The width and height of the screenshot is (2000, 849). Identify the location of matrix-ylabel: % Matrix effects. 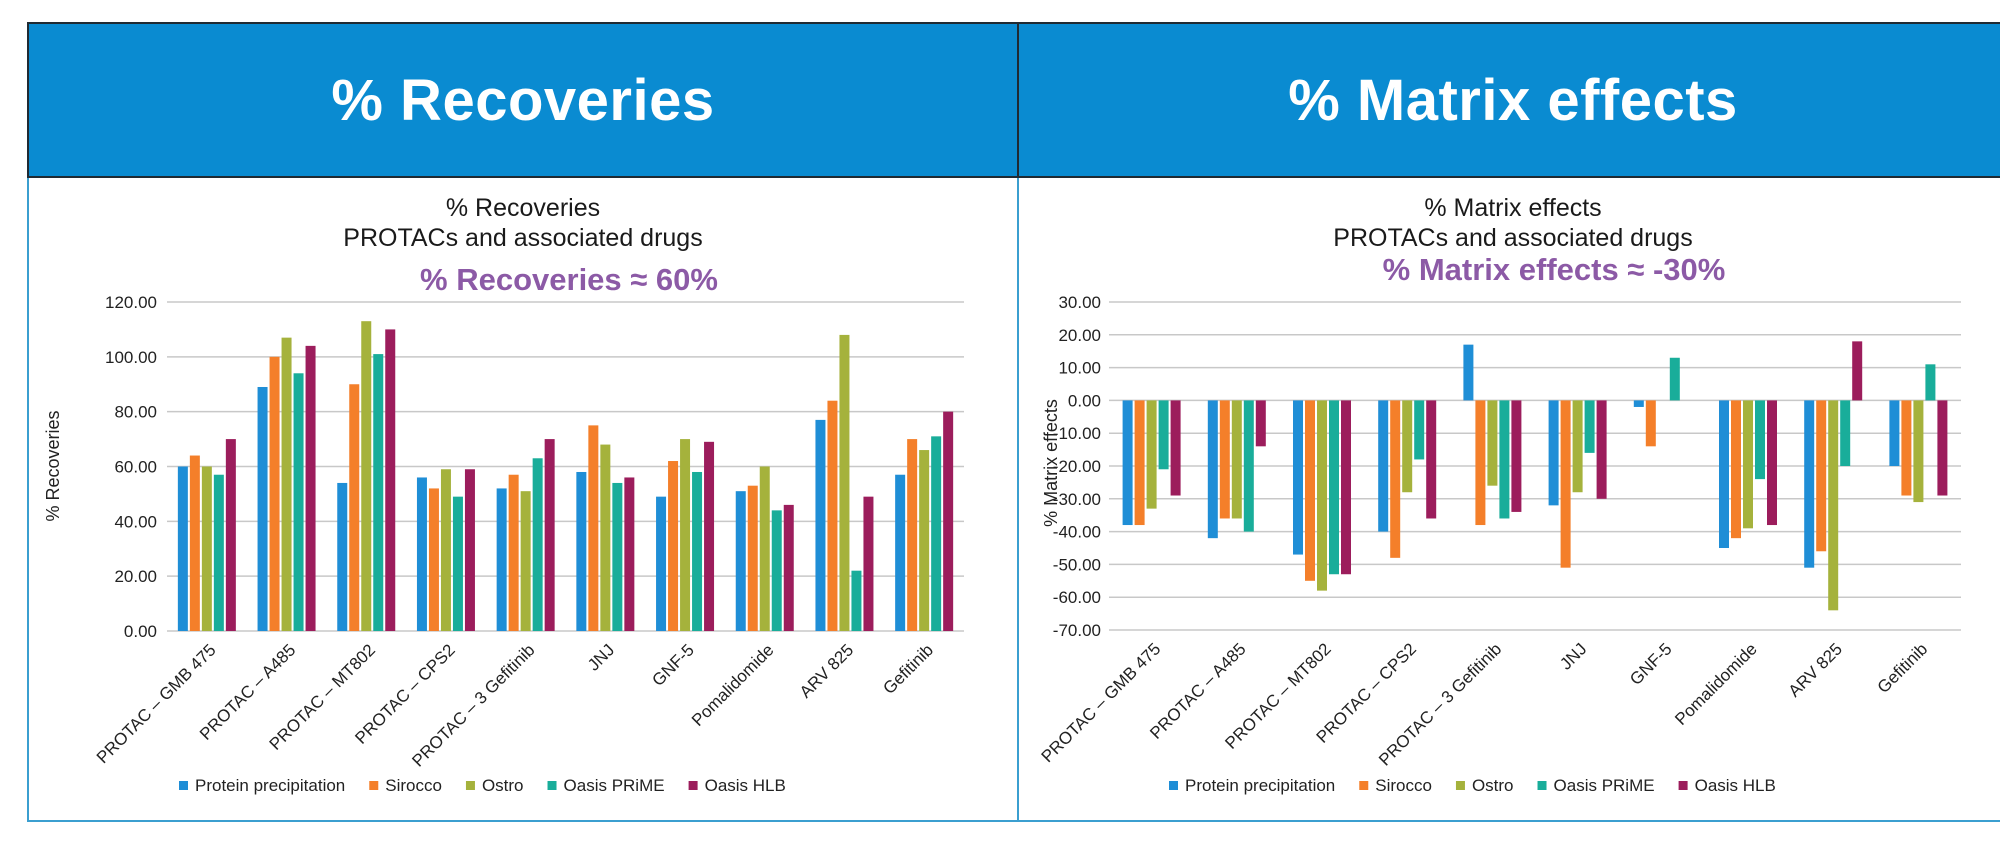
(1051, 463).